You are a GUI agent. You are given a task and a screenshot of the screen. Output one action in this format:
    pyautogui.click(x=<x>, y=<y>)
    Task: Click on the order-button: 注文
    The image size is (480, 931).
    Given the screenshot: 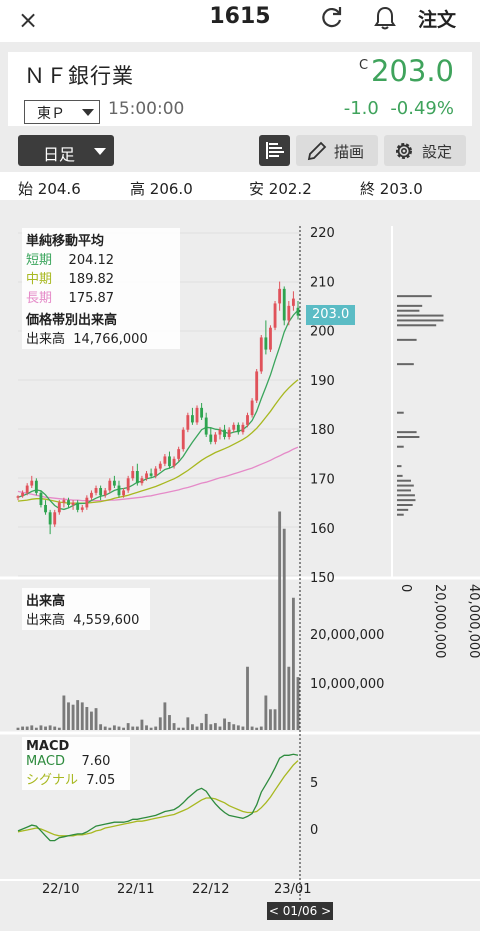 What is the action you would take?
    pyautogui.click(x=437, y=20)
    